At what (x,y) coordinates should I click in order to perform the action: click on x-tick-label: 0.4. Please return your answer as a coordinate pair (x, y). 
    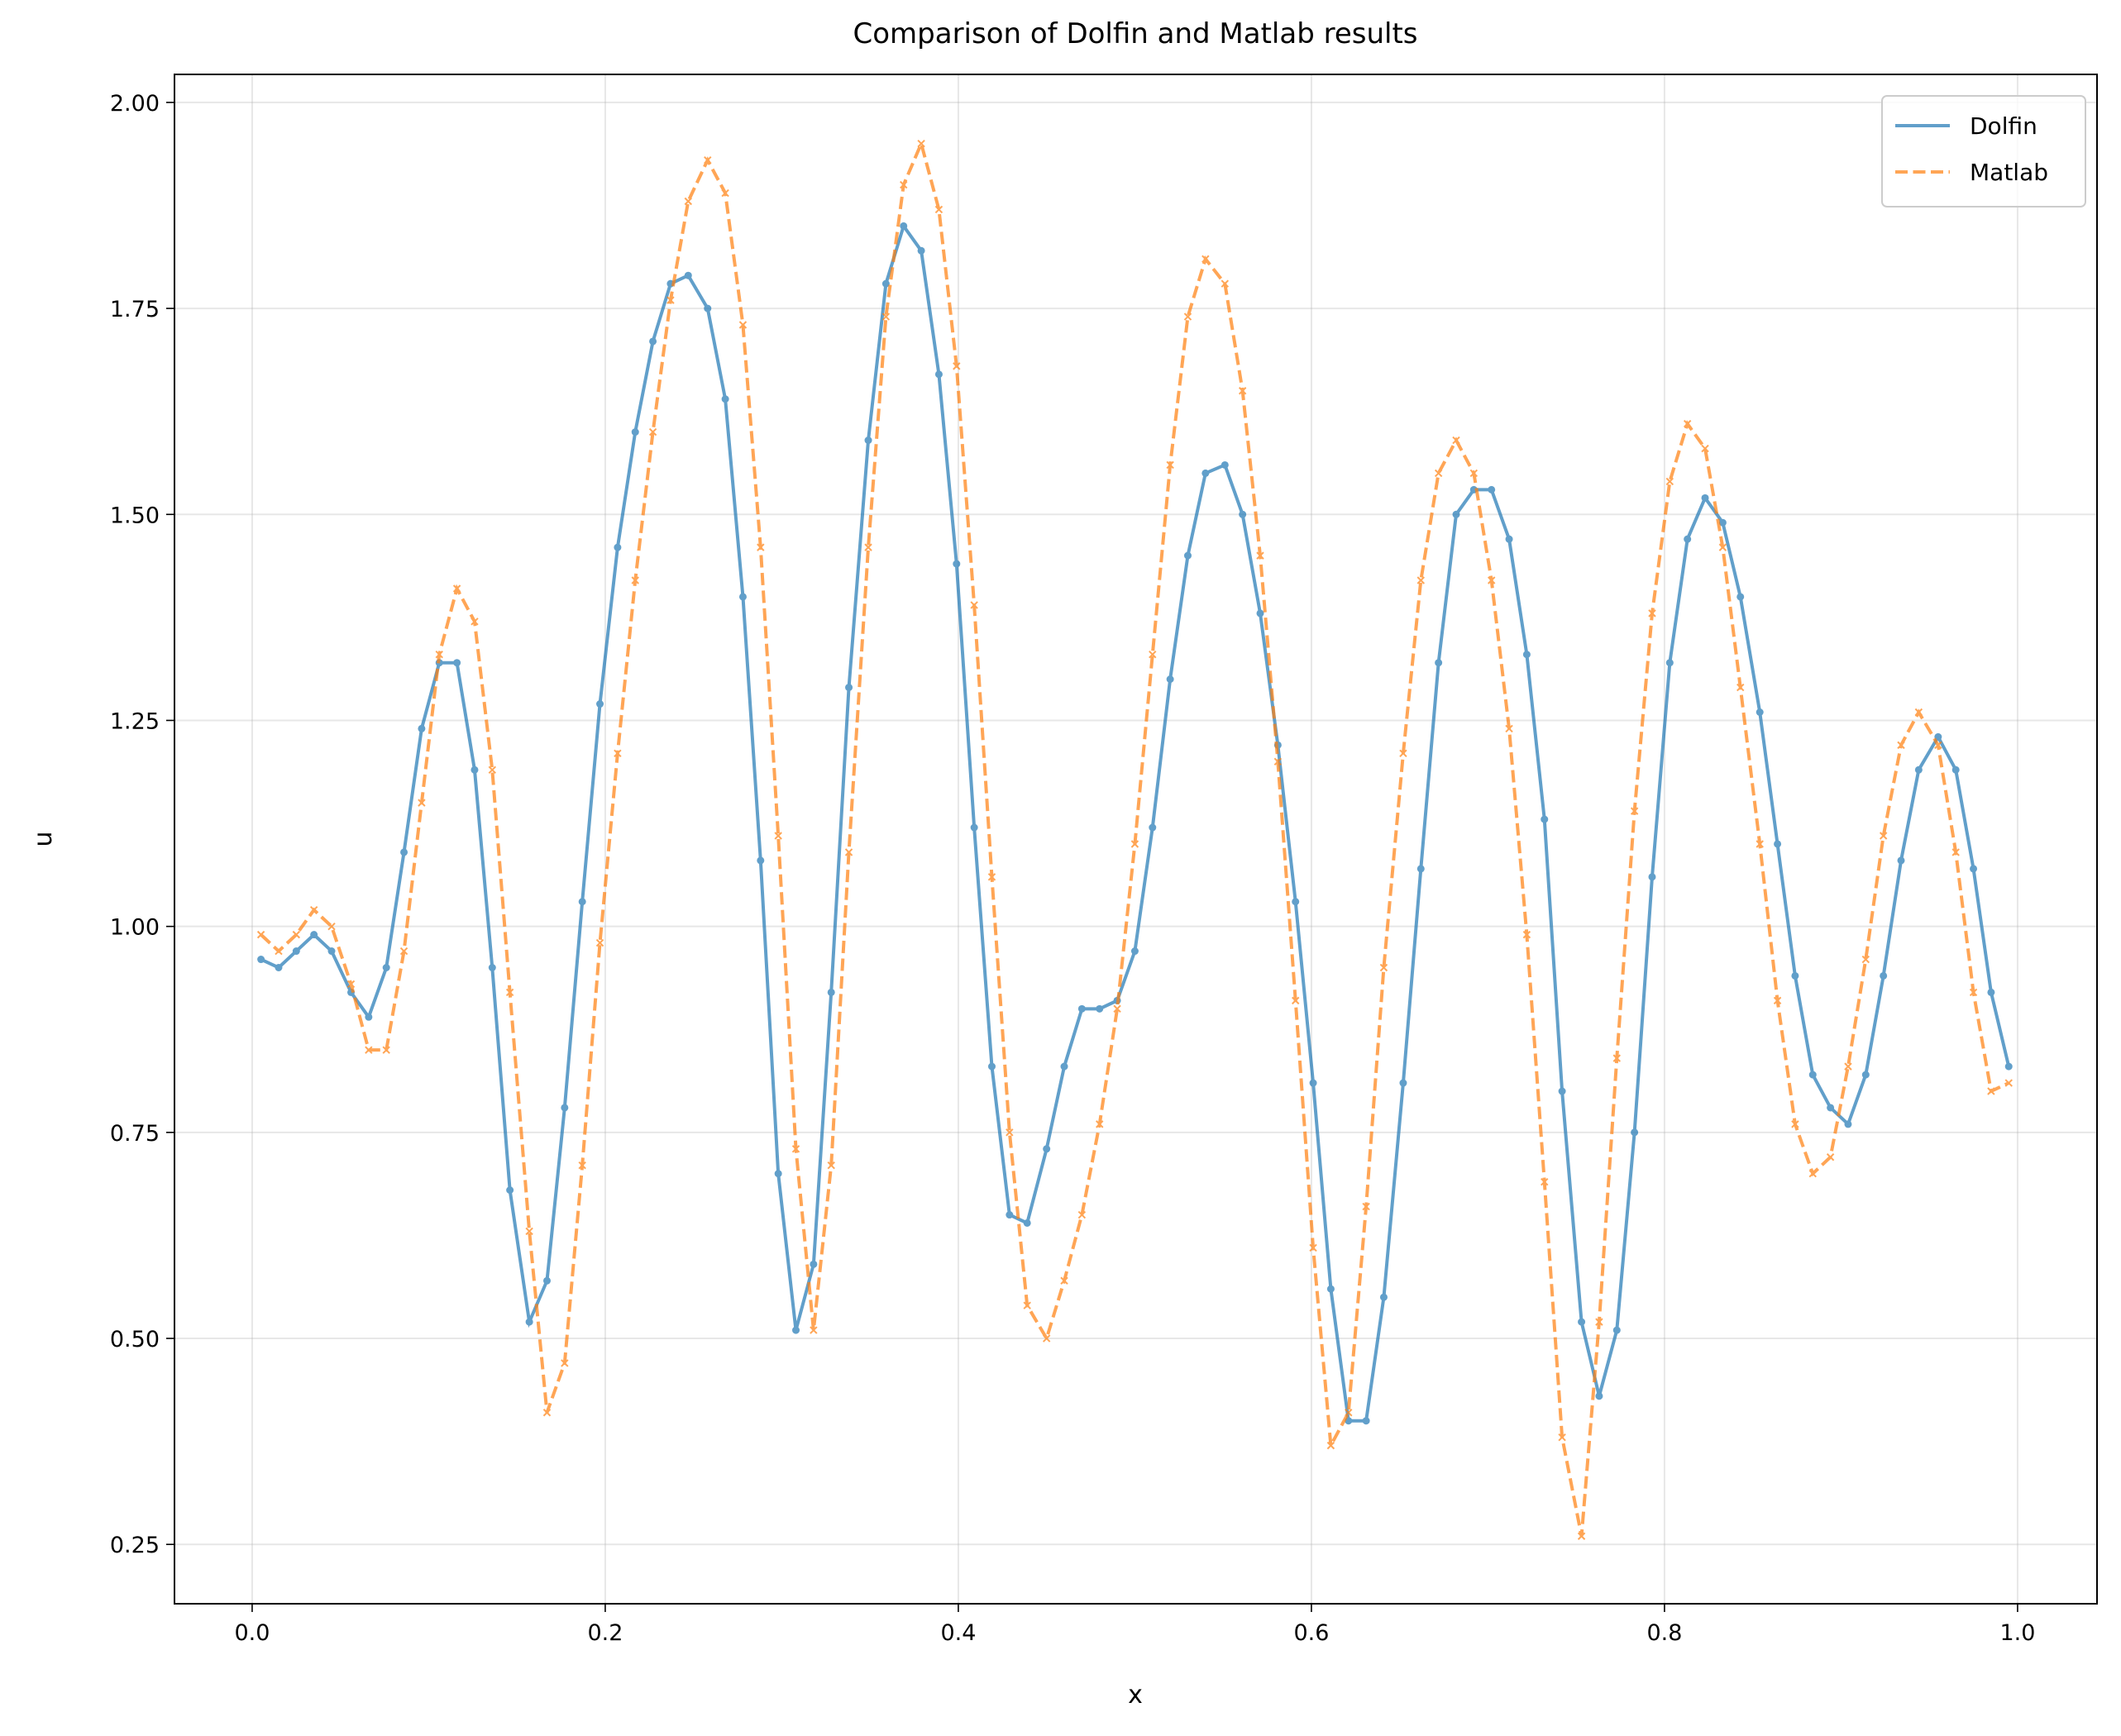
    Looking at the image, I should click on (958, 1633).